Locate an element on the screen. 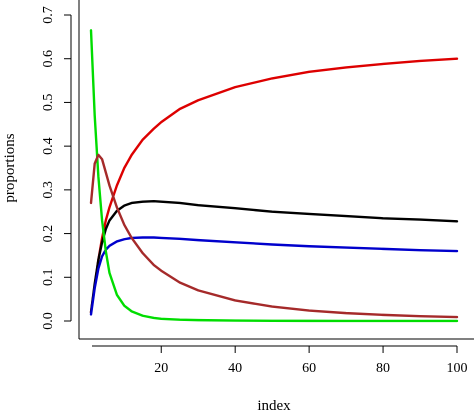  x-axis-title: index is located at coordinates (274, 405).